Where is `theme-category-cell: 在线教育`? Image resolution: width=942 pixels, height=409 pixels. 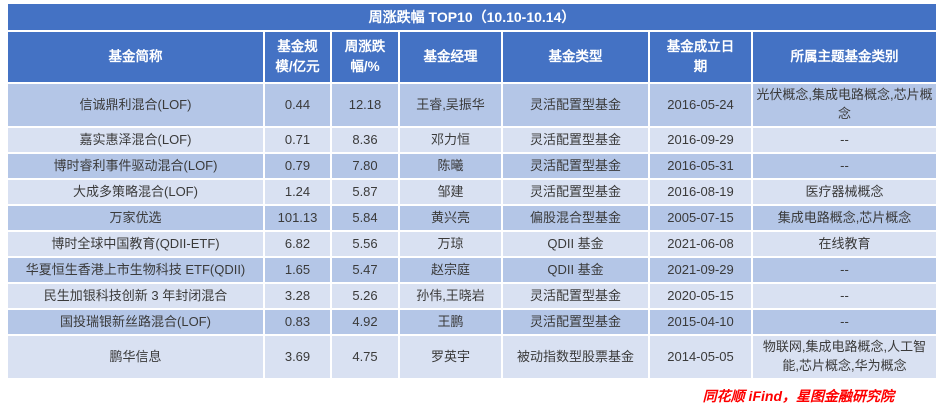 theme-category-cell: 在线教育 is located at coordinates (844, 244).